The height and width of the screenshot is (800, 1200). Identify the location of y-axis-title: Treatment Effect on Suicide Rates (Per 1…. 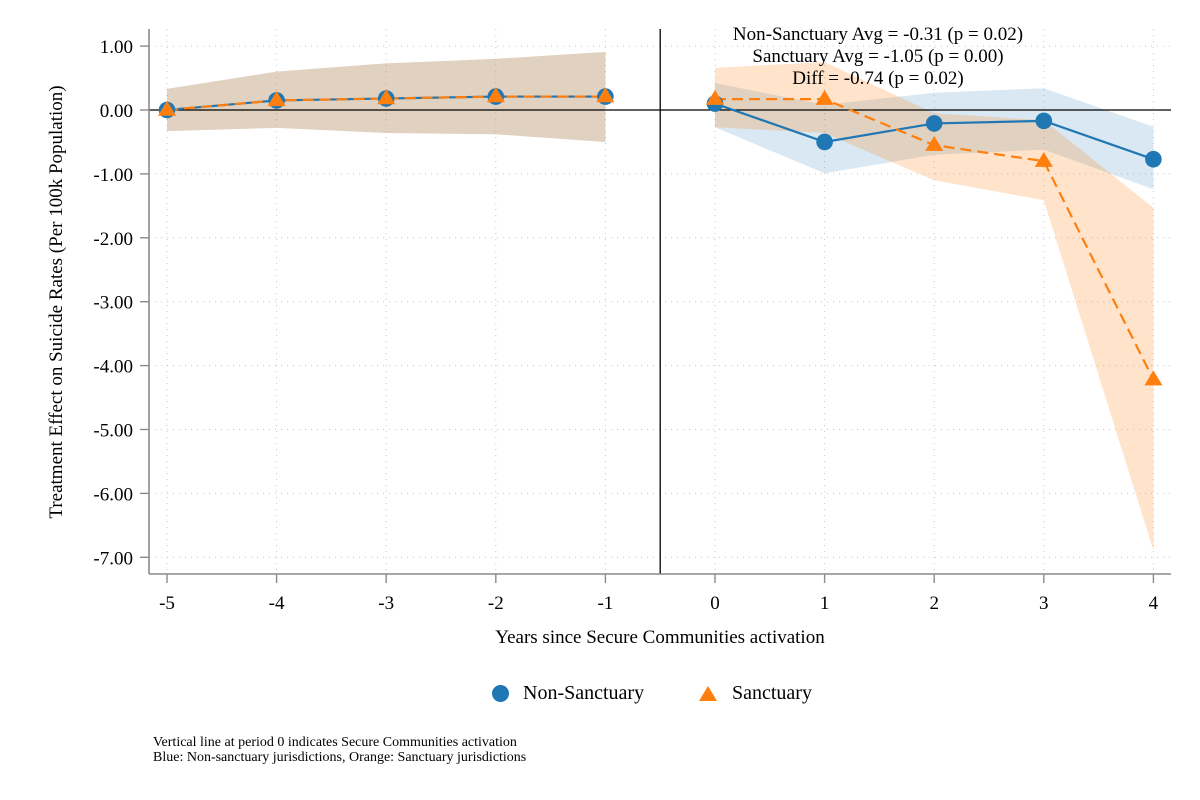
(56, 301).